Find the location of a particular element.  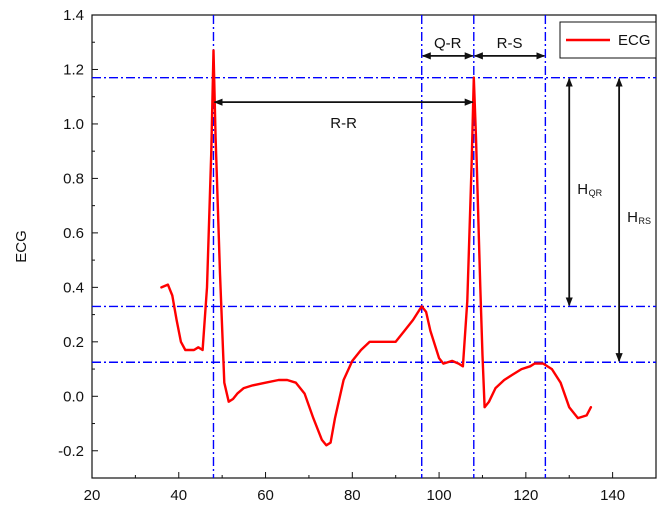

y-axis-title: ECG is located at coordinates (21, 246).